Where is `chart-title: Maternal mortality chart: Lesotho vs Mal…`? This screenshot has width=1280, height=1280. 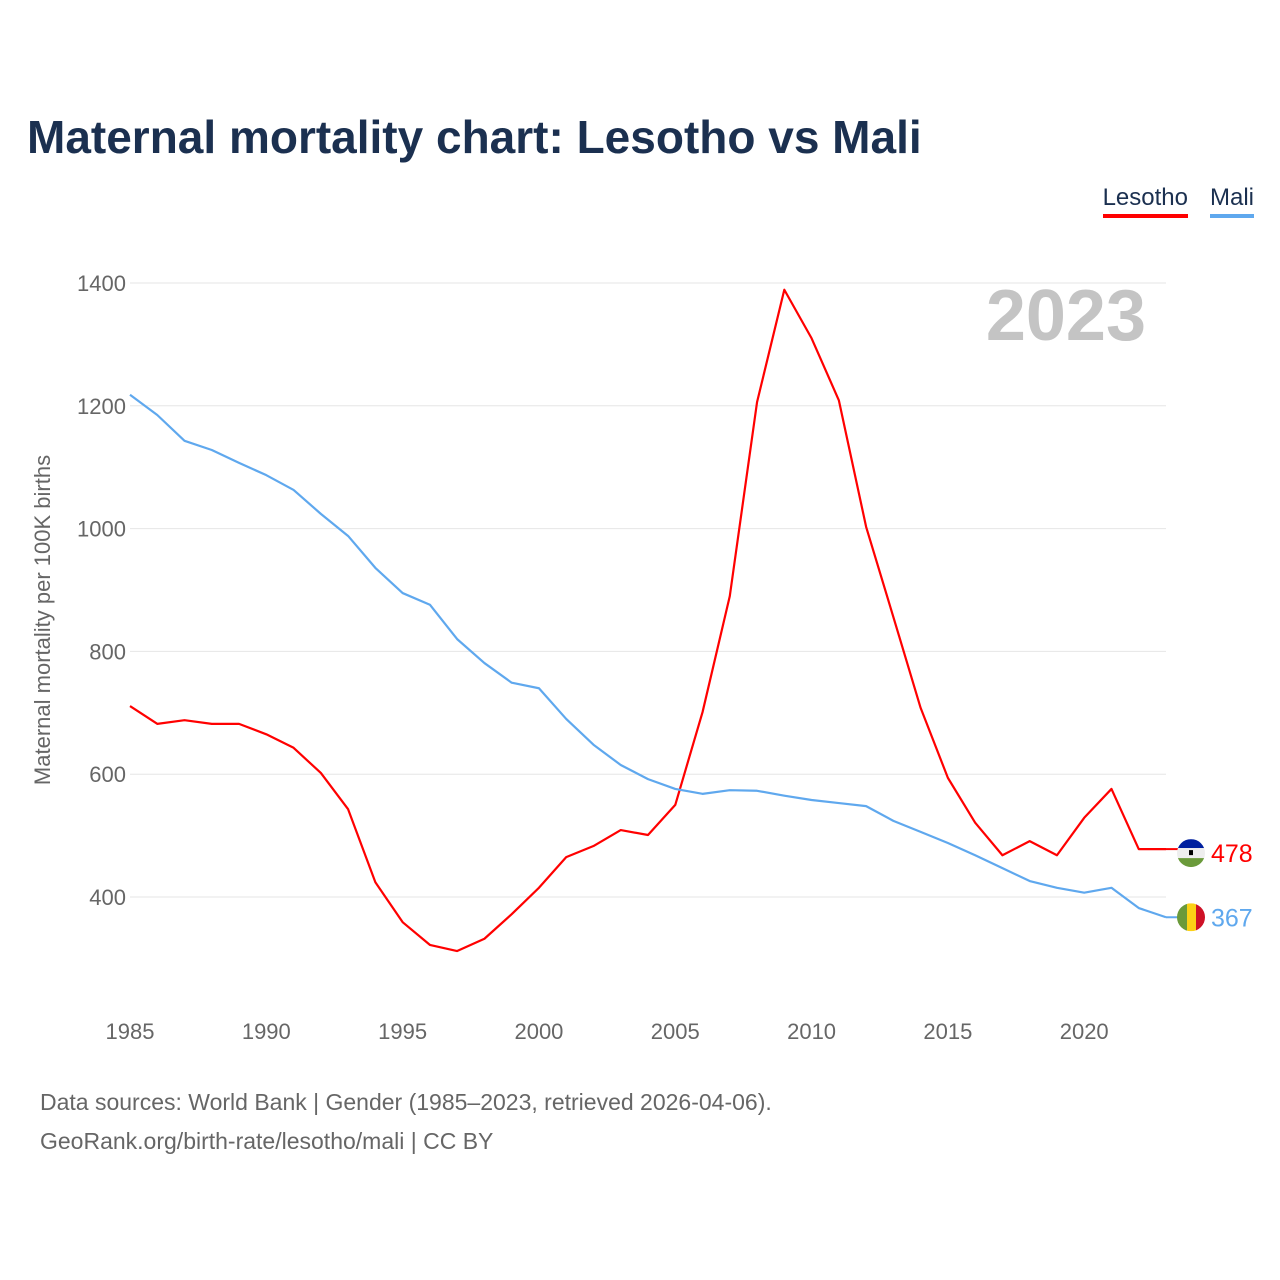 chart-title: Maternal mortality chart: Lesotho vs Mal… is located at coordinates (474, 137).